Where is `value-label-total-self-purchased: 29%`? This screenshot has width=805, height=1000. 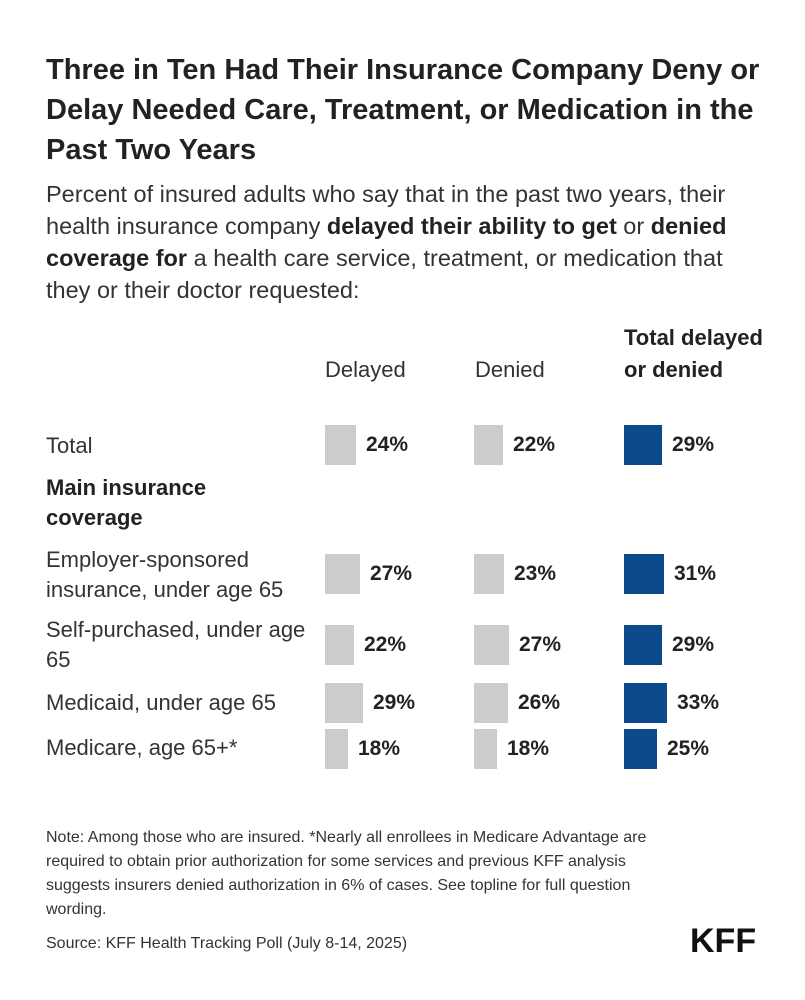 value-label-total-self-purchased: 29% is located at coordinates (693, 644).